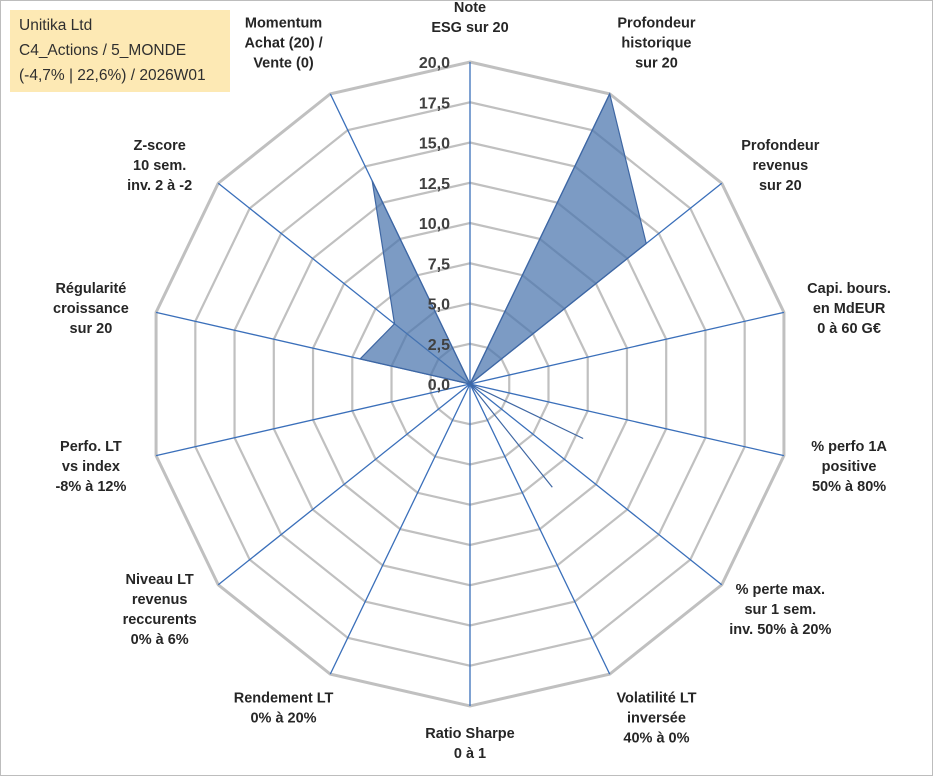  Describe the element at coordinates (470, 8) in the screenshot. I see `axis-label-line: Note` at that location.